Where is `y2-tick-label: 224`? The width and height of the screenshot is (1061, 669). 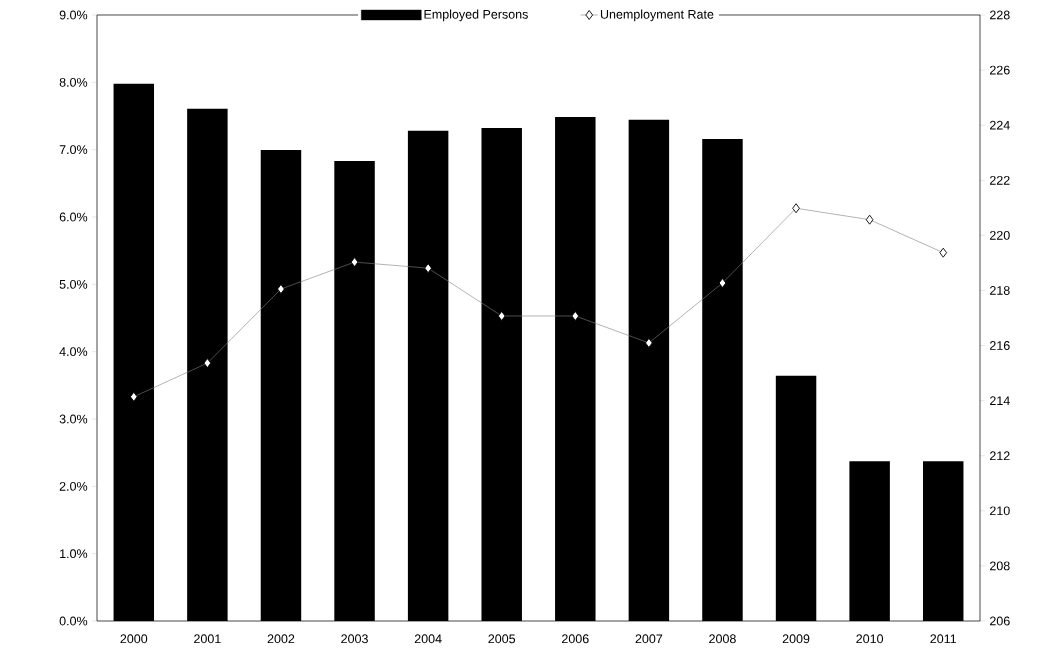 y2-tick-label: 224 is located at coordinates (1000, 125).